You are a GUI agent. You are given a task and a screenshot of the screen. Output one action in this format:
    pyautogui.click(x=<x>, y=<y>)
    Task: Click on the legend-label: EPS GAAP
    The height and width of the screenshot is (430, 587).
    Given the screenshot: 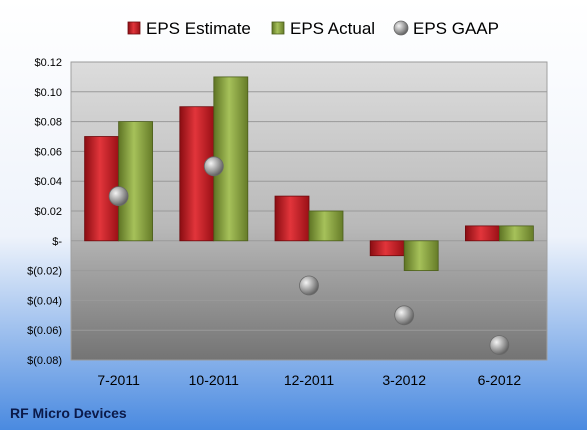 What is the action you would take?
    pyautogui.click(x=456, y=28)
    